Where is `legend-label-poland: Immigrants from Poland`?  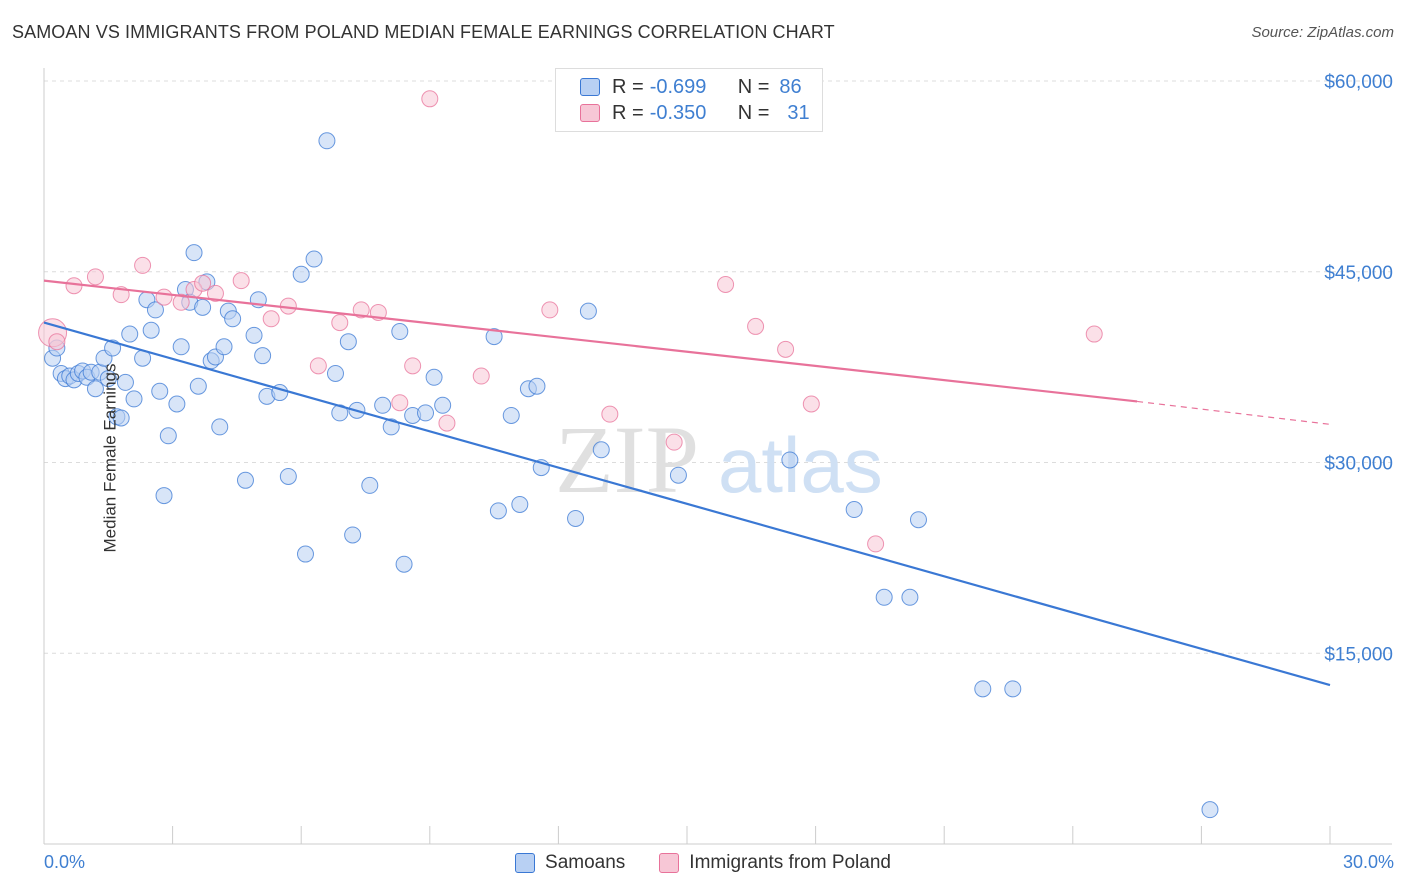
legend-label-poland: Immigrants from Poland is located at coordinates (790, 862).